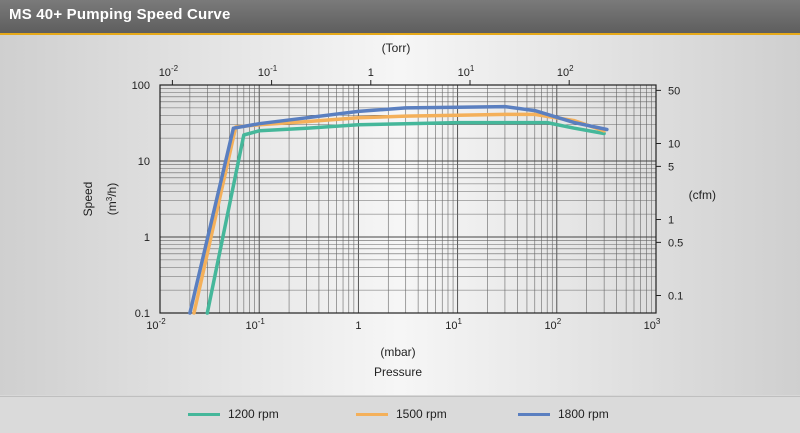 This screenshot has height=433, width=800. Describe the element at coordinates (112, 190) in the screenshot. I see `y-unit-post: /h)` at that location.